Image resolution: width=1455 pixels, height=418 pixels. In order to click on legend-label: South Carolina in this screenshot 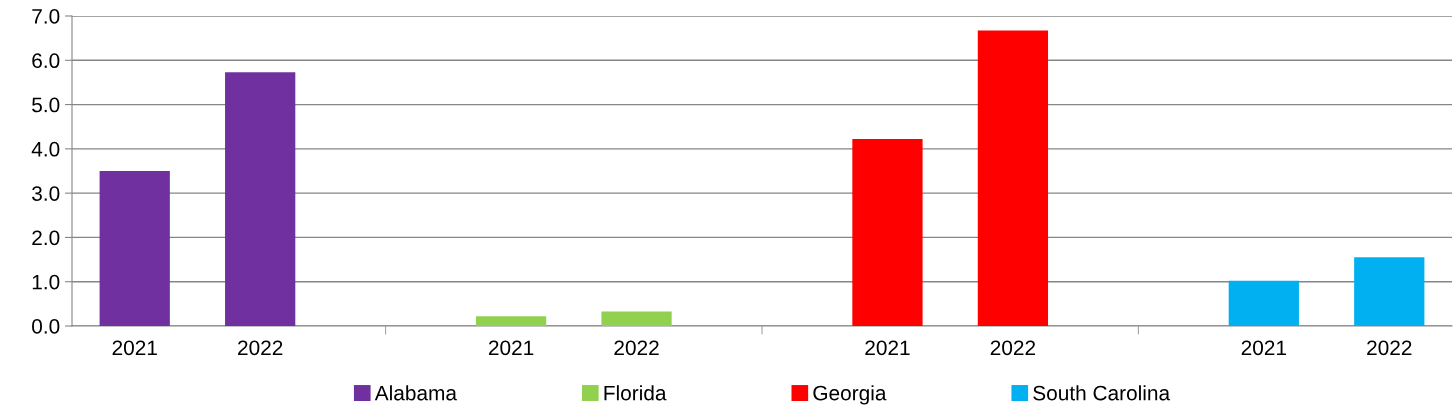, I will do `click(1102, 393)`.